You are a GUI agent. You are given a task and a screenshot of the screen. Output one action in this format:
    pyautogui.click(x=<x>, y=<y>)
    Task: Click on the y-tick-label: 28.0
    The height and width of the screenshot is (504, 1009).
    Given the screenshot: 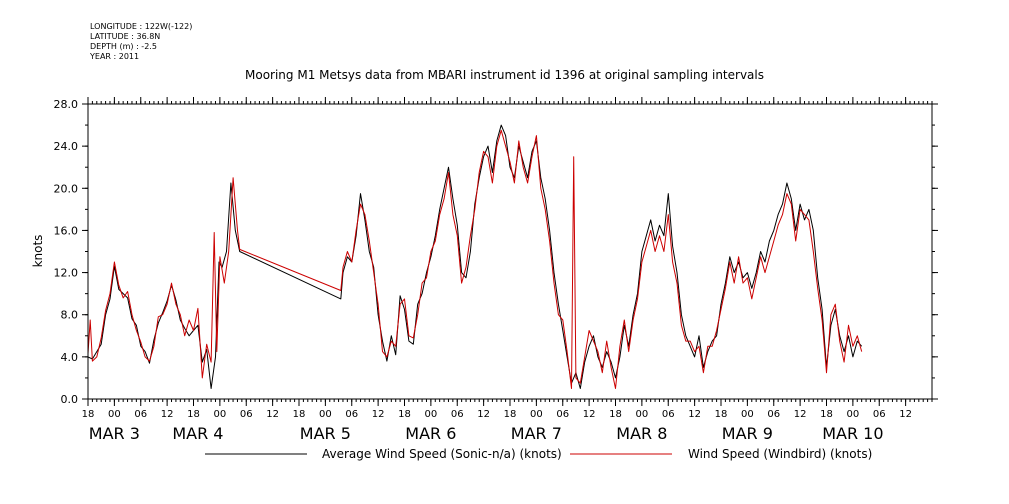 What is the action you would take?
    pyautogui.click(x=66, y=104)
    